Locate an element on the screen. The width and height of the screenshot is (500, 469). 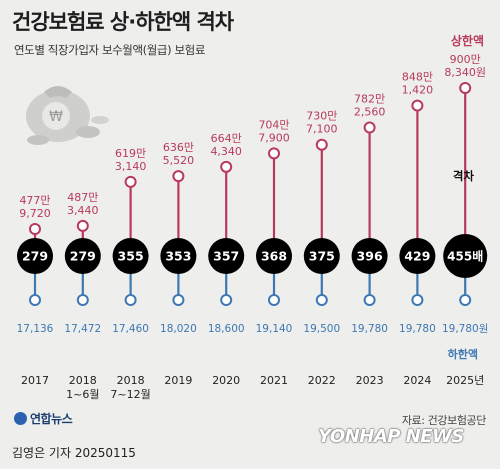
ratio-label: 368 is located at coordinates (274, 256).